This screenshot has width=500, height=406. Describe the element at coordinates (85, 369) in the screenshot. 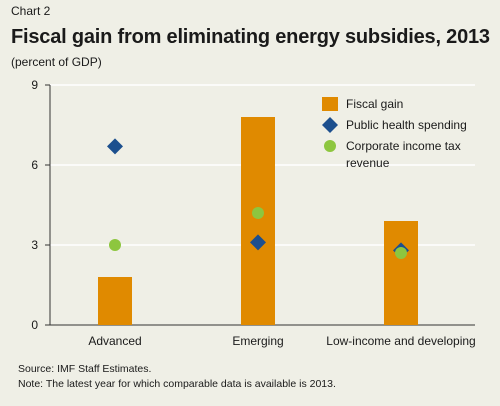

I see `source-note: Source: IMF Staff Estimates.` at that location.